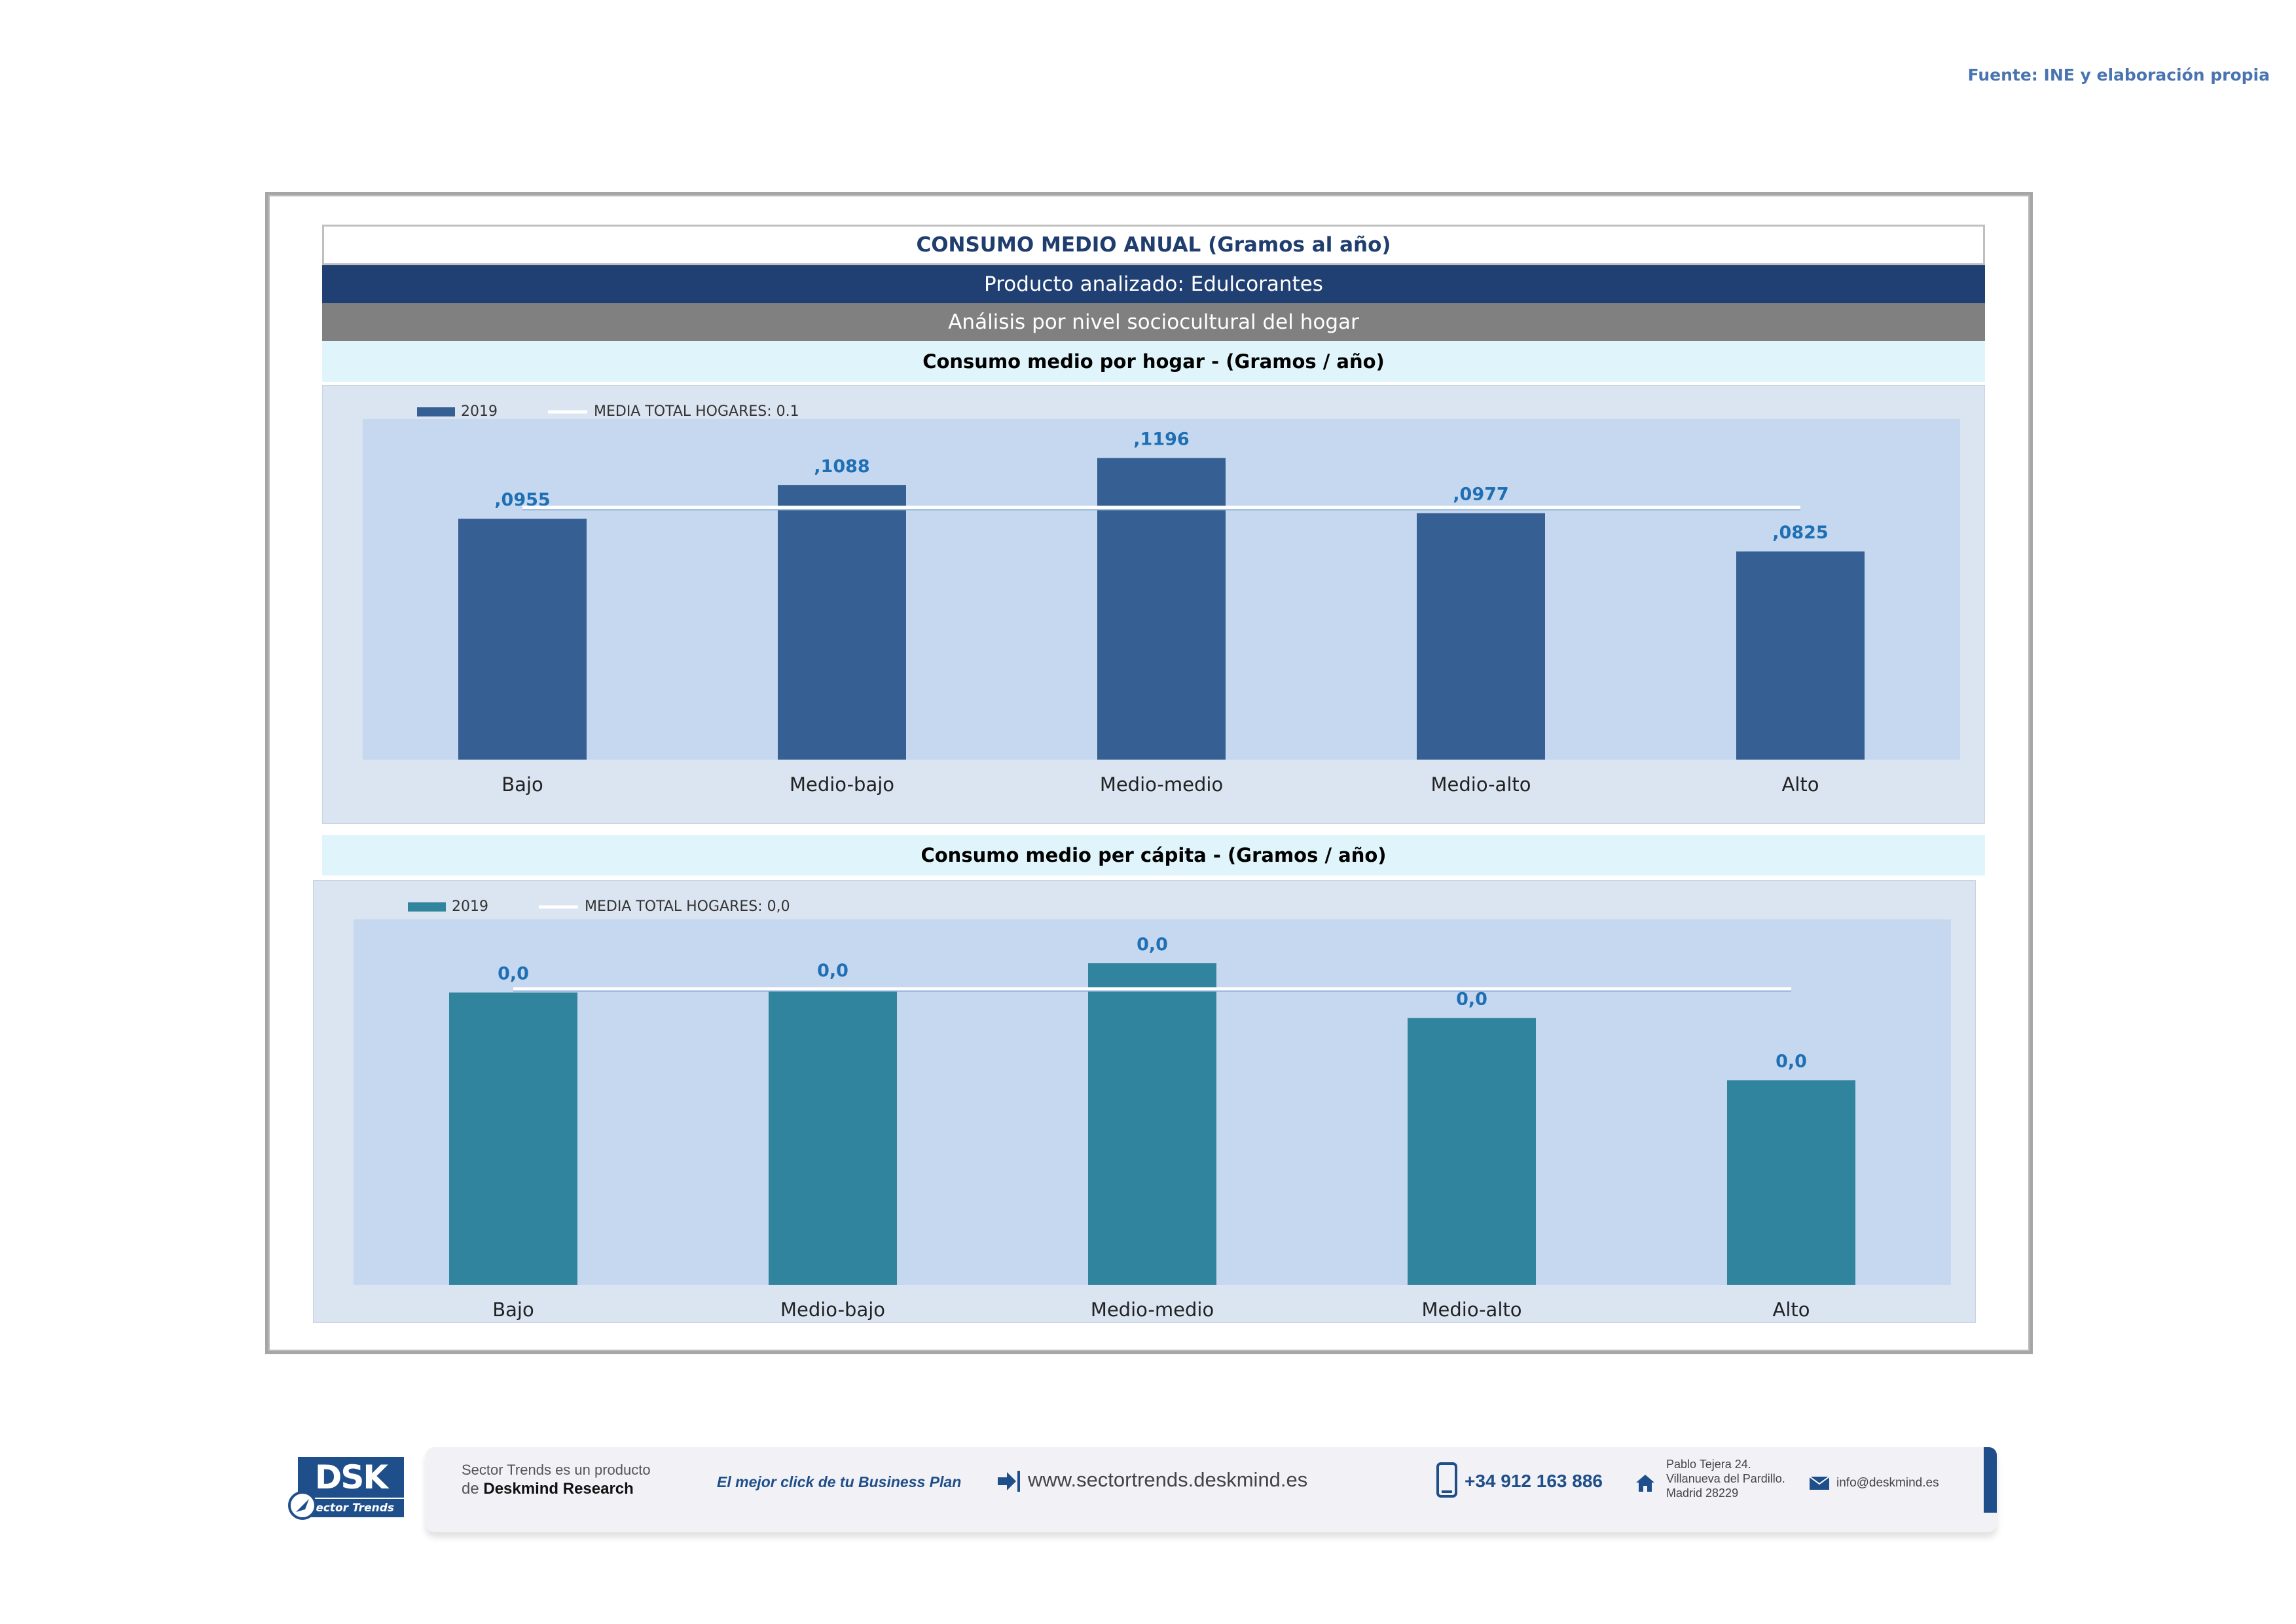  Describe the element at coordinates (522, 784) in the screenshot. I see `hogar-category-label-0: Bajo` at that location.